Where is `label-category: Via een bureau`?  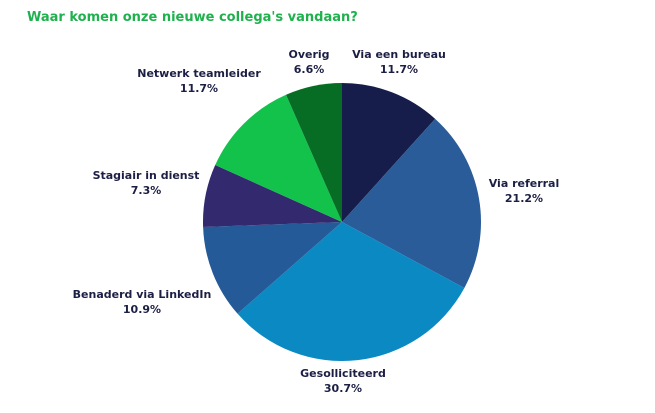 label-category: Via een bureau is located at coordinates (399, 54).